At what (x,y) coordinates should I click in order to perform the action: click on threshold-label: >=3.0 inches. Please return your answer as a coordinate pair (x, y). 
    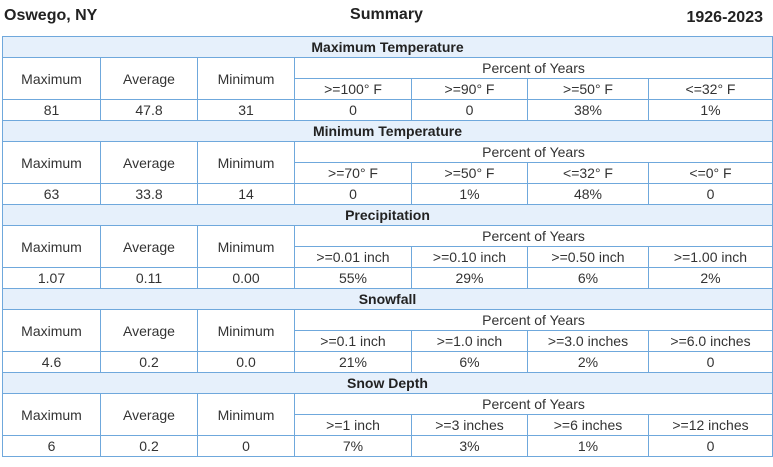
    Looking at the image, I should click on (588, 341).